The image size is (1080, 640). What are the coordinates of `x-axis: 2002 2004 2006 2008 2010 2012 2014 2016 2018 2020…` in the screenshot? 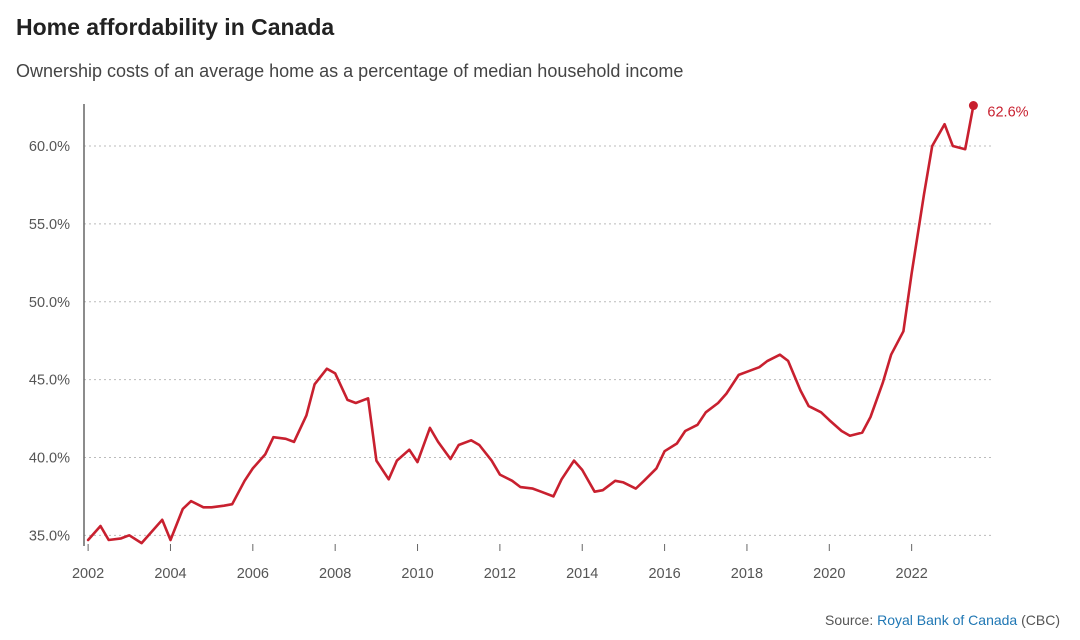 It's located at (500, 563).